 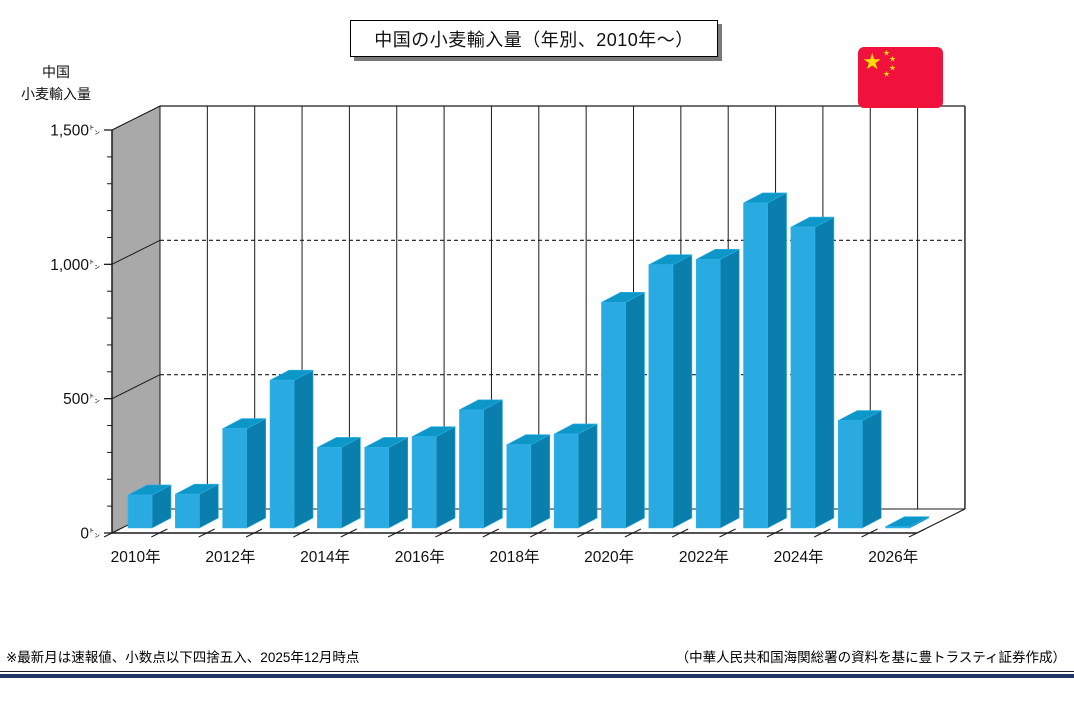 I want to click on bar-2015, so click(x=386, y=482).